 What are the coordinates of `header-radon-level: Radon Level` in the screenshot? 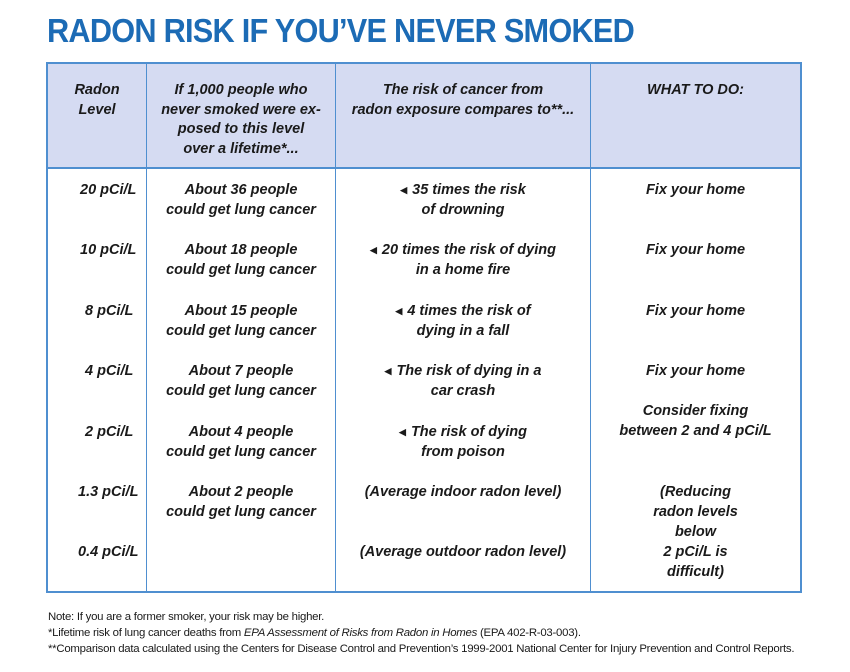 It's located at (97, 100).